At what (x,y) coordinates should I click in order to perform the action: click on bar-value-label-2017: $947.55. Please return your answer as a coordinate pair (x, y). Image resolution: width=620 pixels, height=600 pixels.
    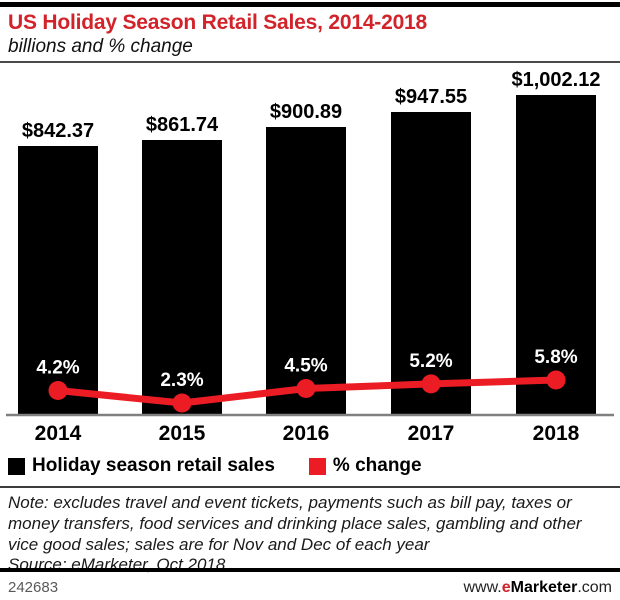
    Looking at the image, I should click on (431, 97).